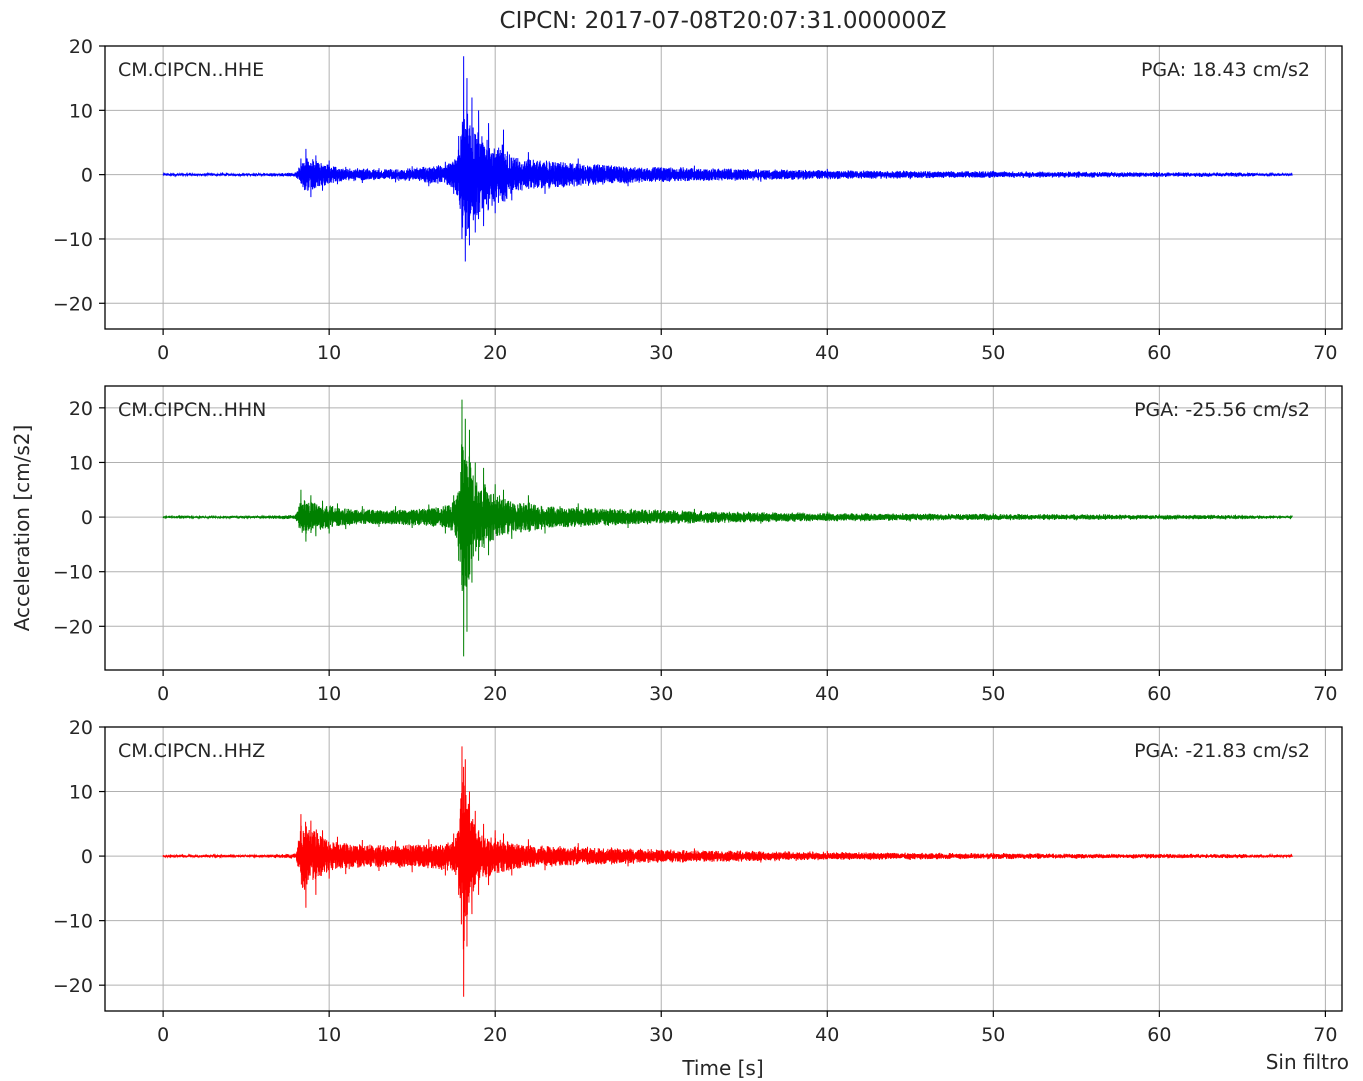 The height and width of the screenshot is (1081, 1363). Describe the element at coordinates (1225, 70) in the screenshot. I see `pga-label: PGA: 18.43 cm/s2` at that location.